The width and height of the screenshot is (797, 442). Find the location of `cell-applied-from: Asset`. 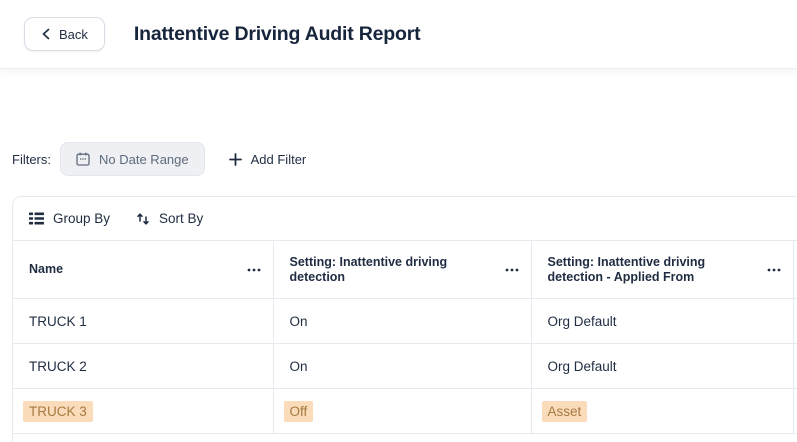

cell-applied-from: Asset is located at coordinates (662, 411).